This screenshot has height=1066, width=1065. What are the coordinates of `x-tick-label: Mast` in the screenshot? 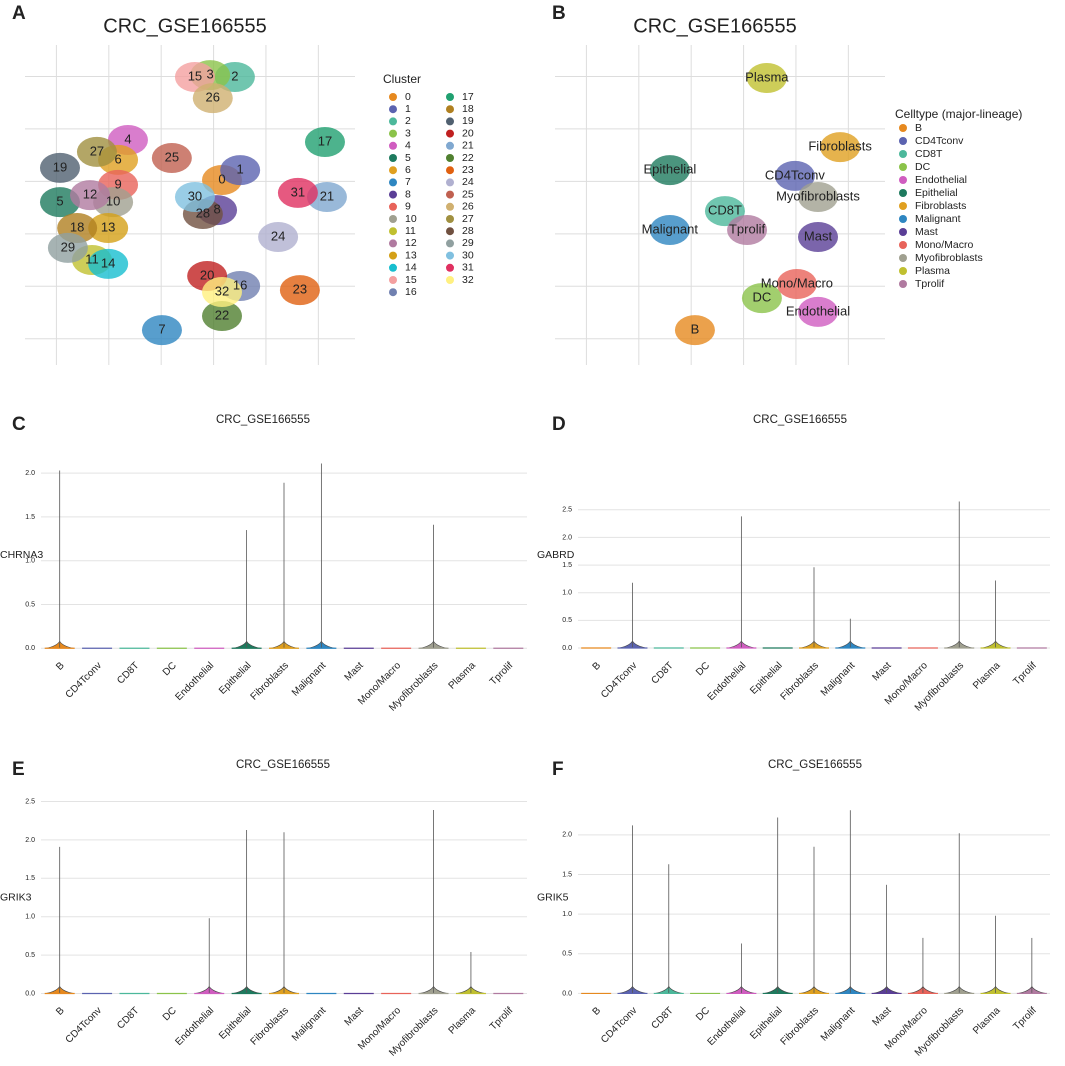 It's located at (354, 1016).